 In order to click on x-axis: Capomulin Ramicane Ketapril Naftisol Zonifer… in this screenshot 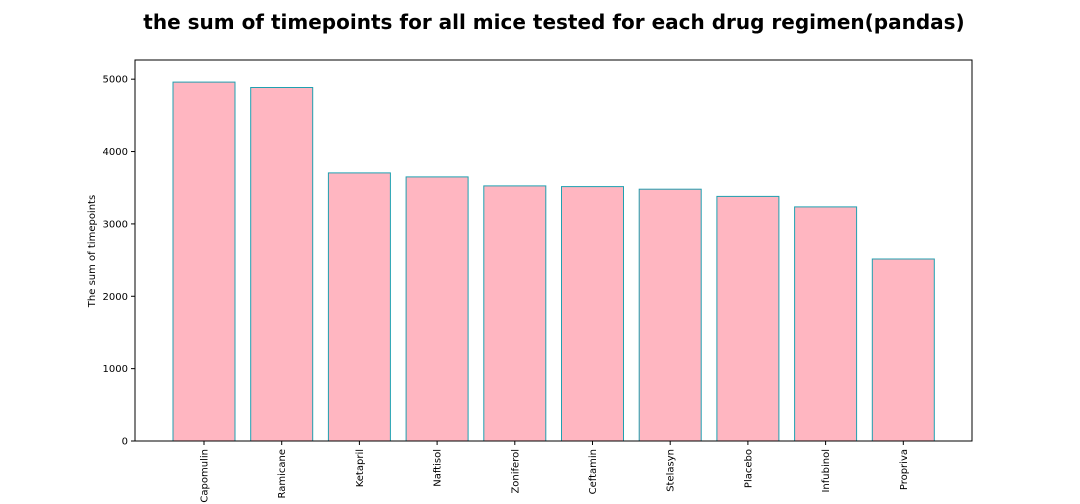, I will do `click(555, 472)`.